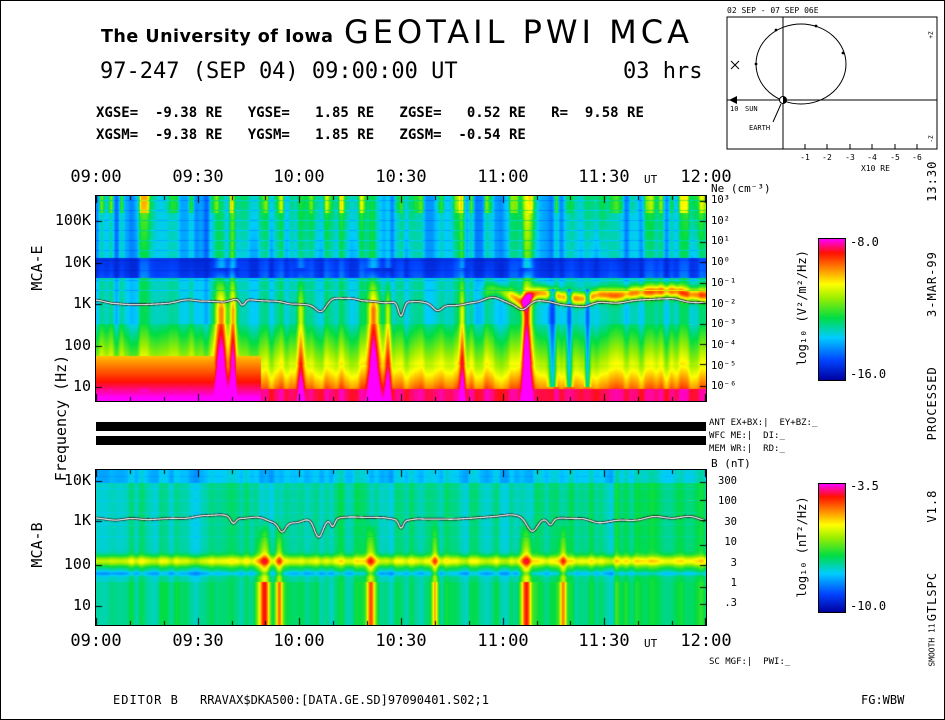 The width and height of the screenshot is (945, 720). What do you see at coordinates (96, 177) in the screenshot?
I see `time-tick-label: 09:00` at bounding box center [96, 177].